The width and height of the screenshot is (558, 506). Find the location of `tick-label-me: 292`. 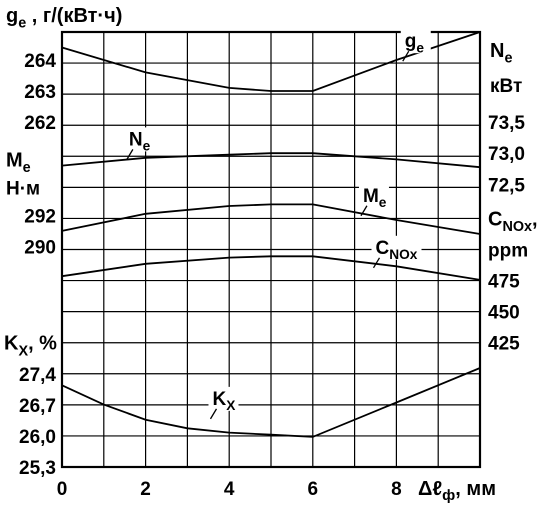

tick-label-me: 292 is located at coordinates (40, 216).